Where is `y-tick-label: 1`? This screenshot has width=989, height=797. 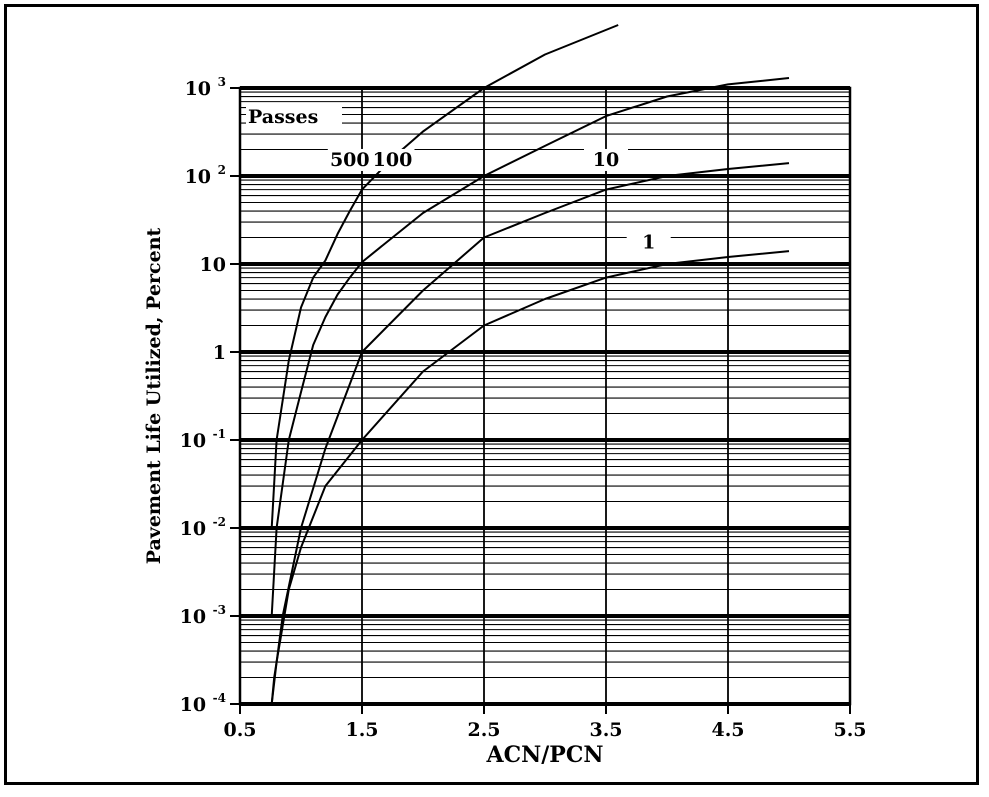
y-tick-label: 1 is located at coordinates (219, 353).